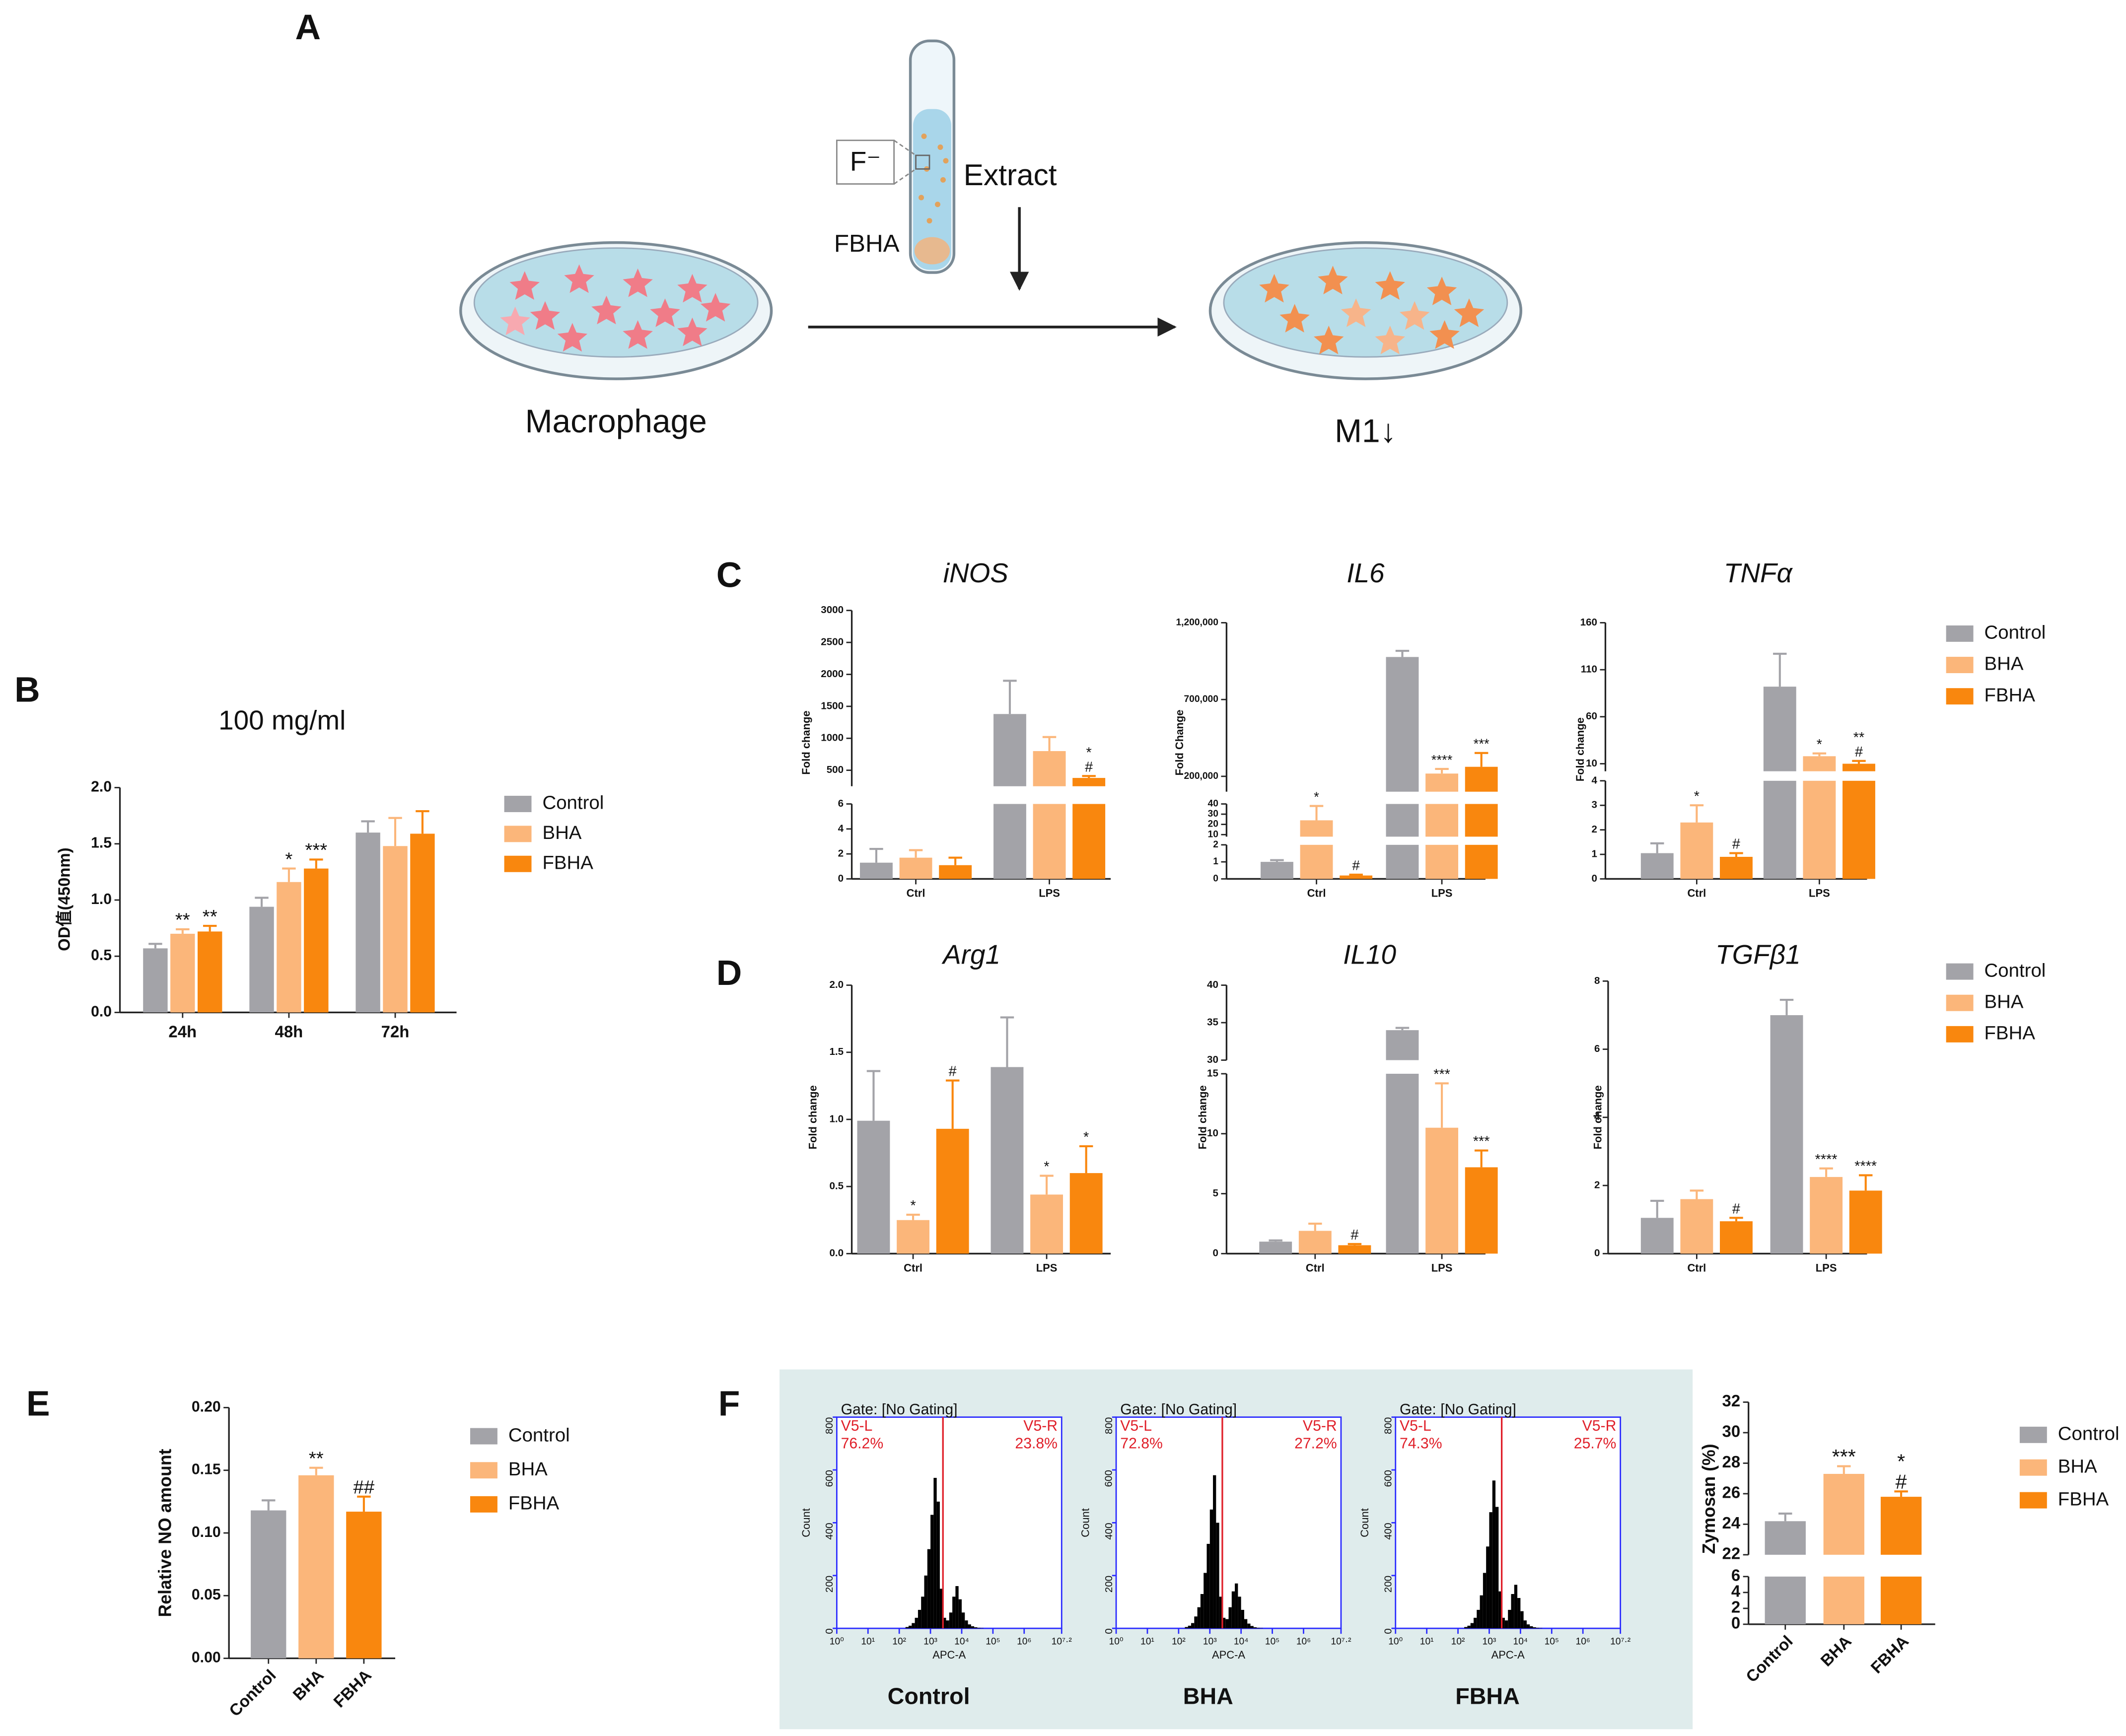 This screenshot has height=1736, width=2126. I want to click on y-axis-label: Zymosan (%), so click(1709, 1499).